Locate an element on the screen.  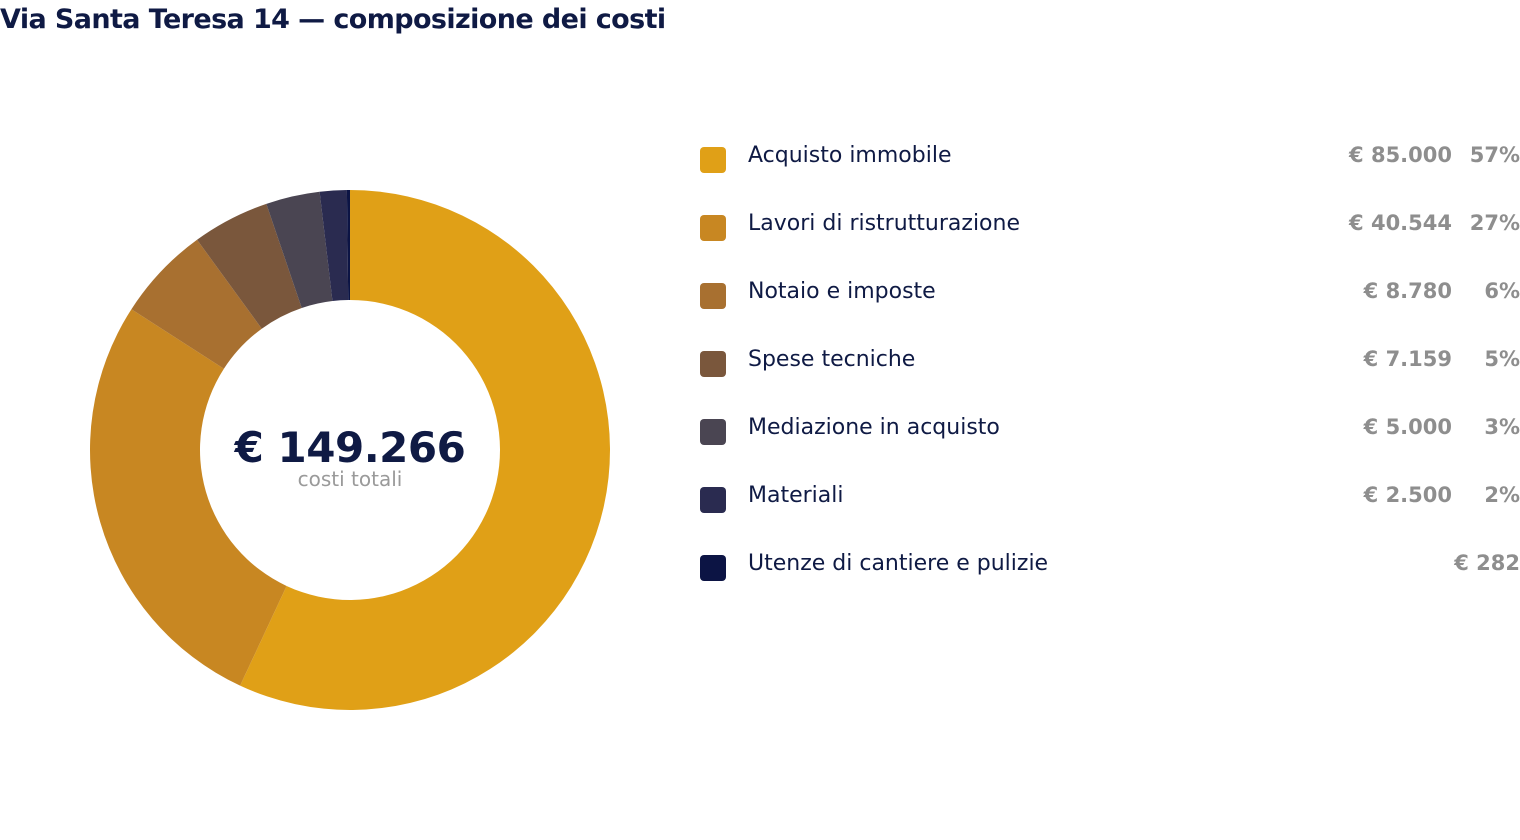
legend-value: € 7.159 5% is located at coordinates (1442, 359).